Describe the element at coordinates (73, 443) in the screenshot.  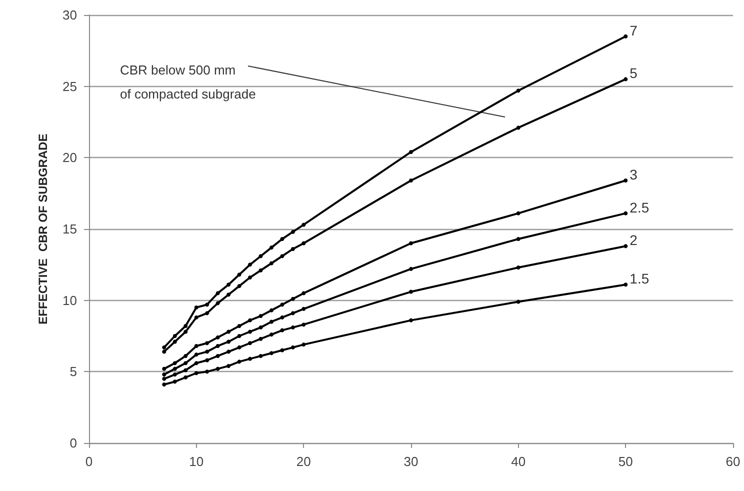
I see `y-tick-label: 0` at that location.